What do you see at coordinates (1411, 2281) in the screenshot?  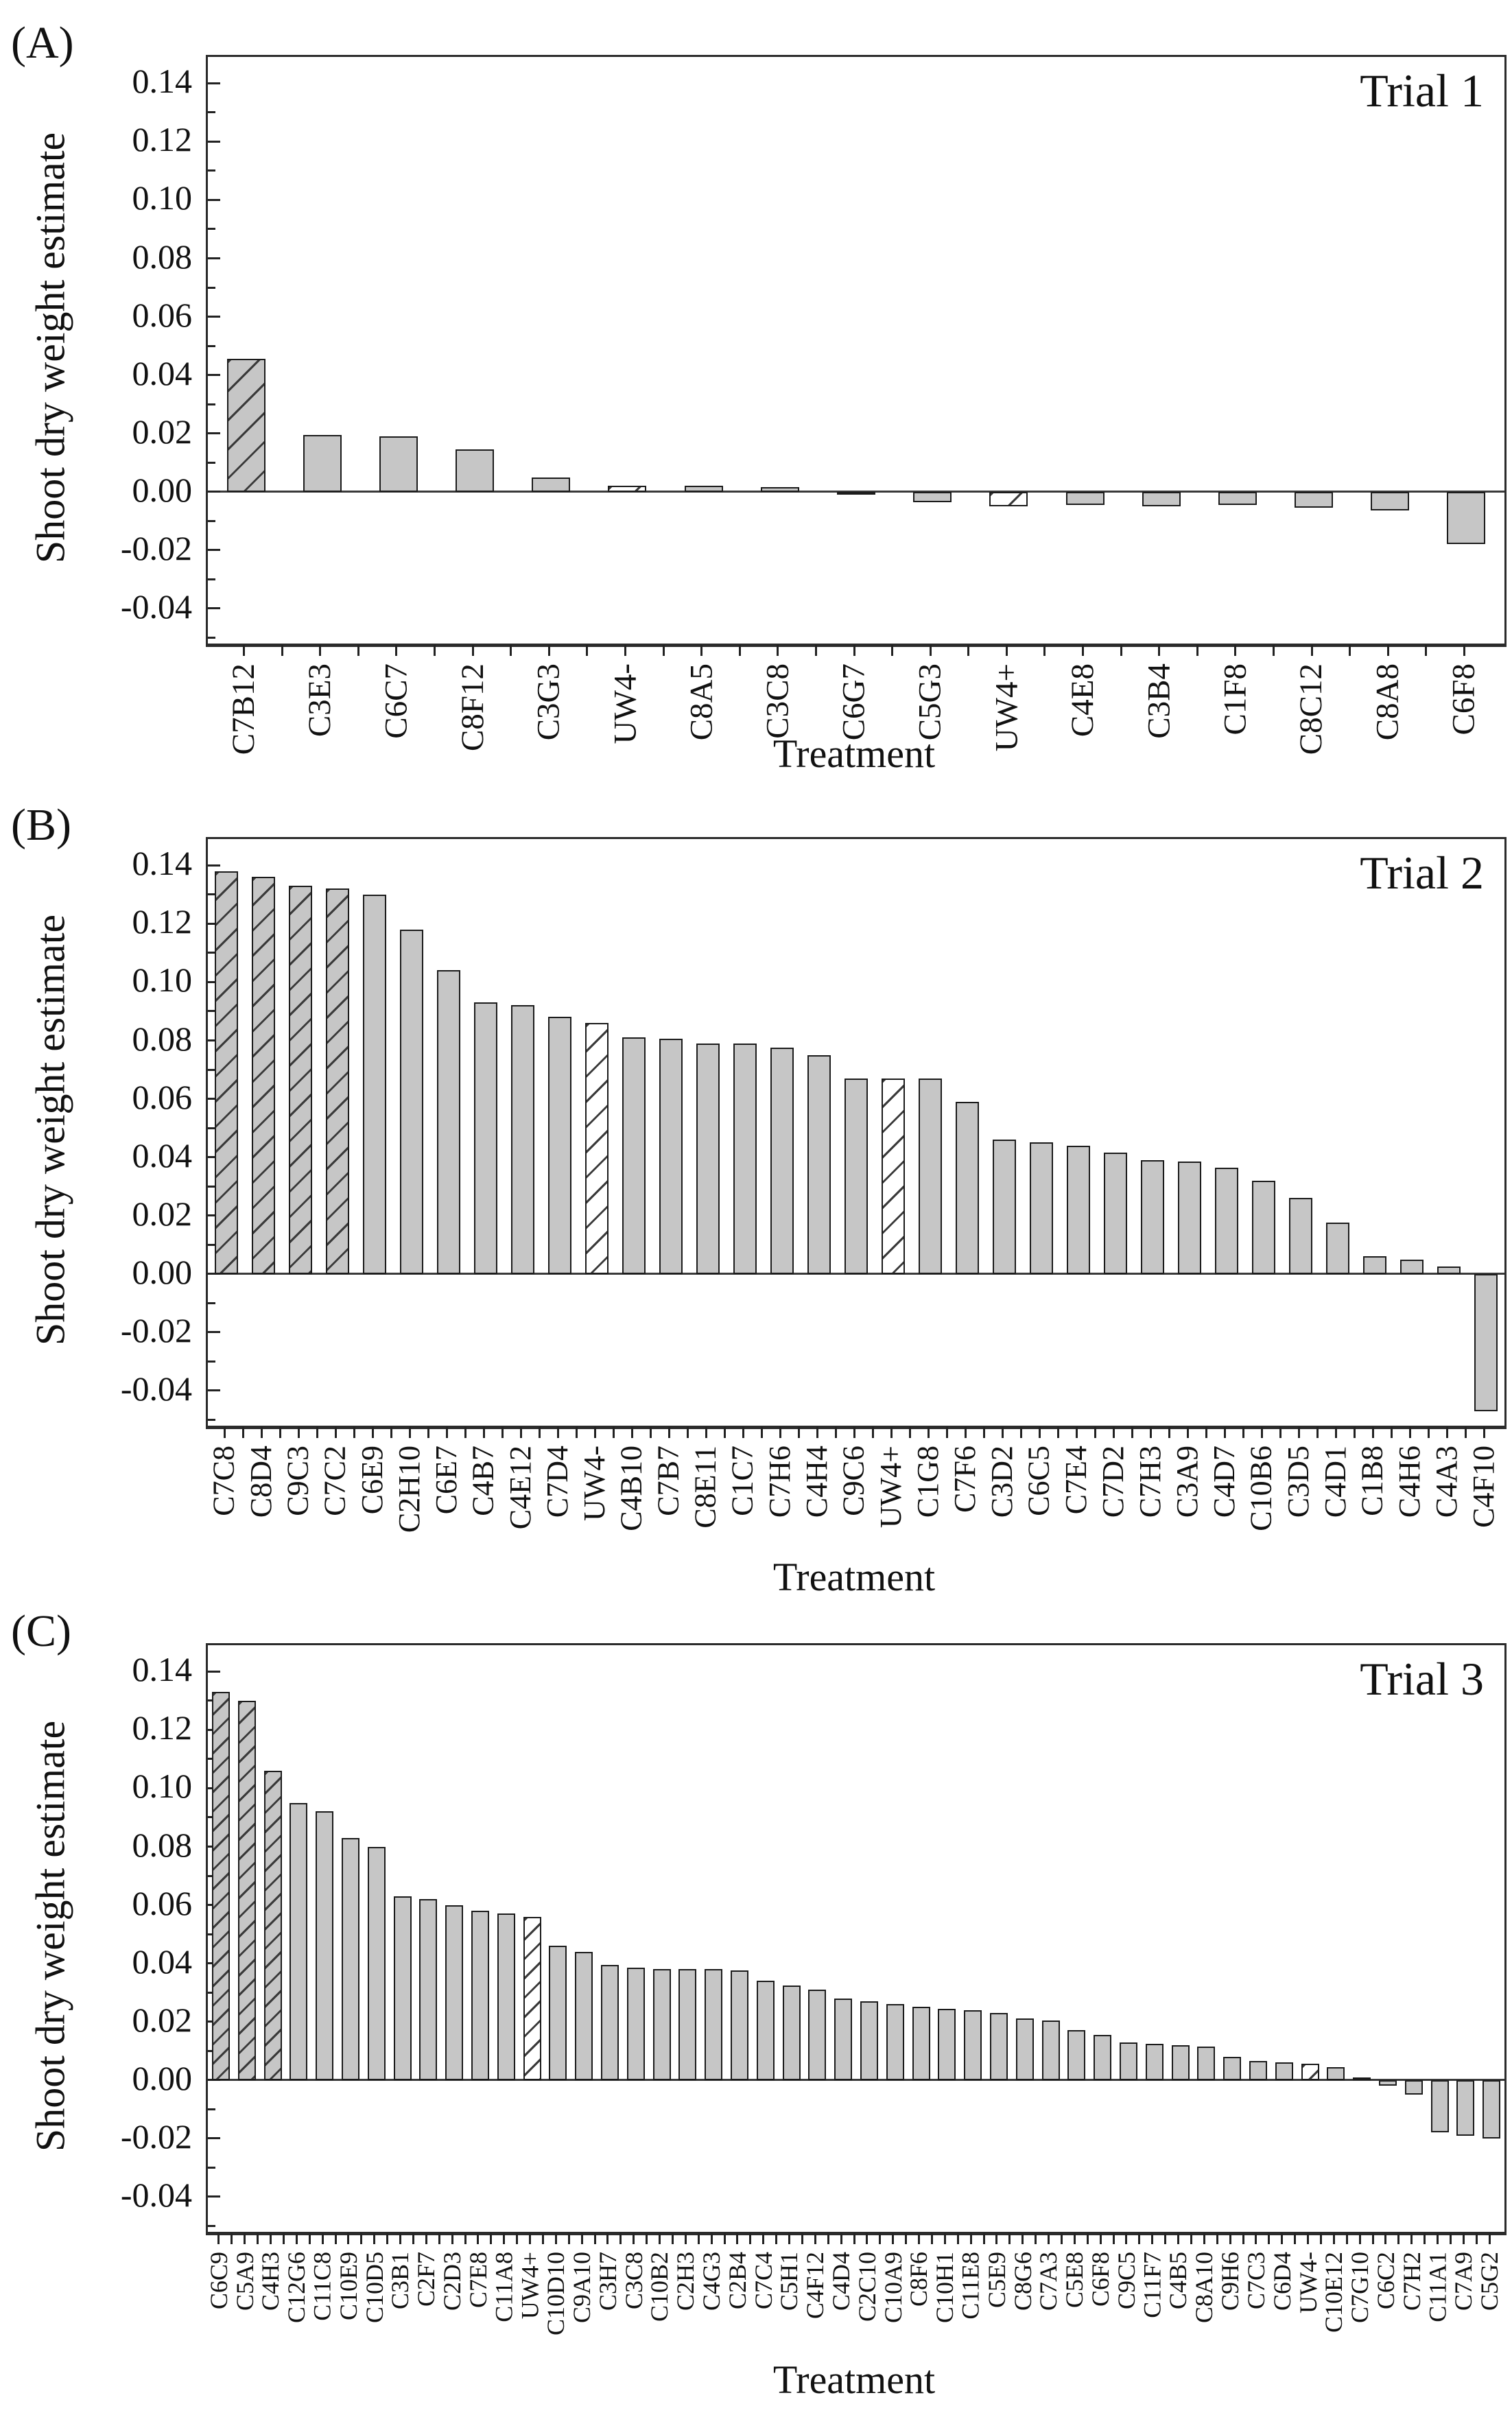 I see `x-tick-label: C7H2` at bounding box center [1411, 2281].